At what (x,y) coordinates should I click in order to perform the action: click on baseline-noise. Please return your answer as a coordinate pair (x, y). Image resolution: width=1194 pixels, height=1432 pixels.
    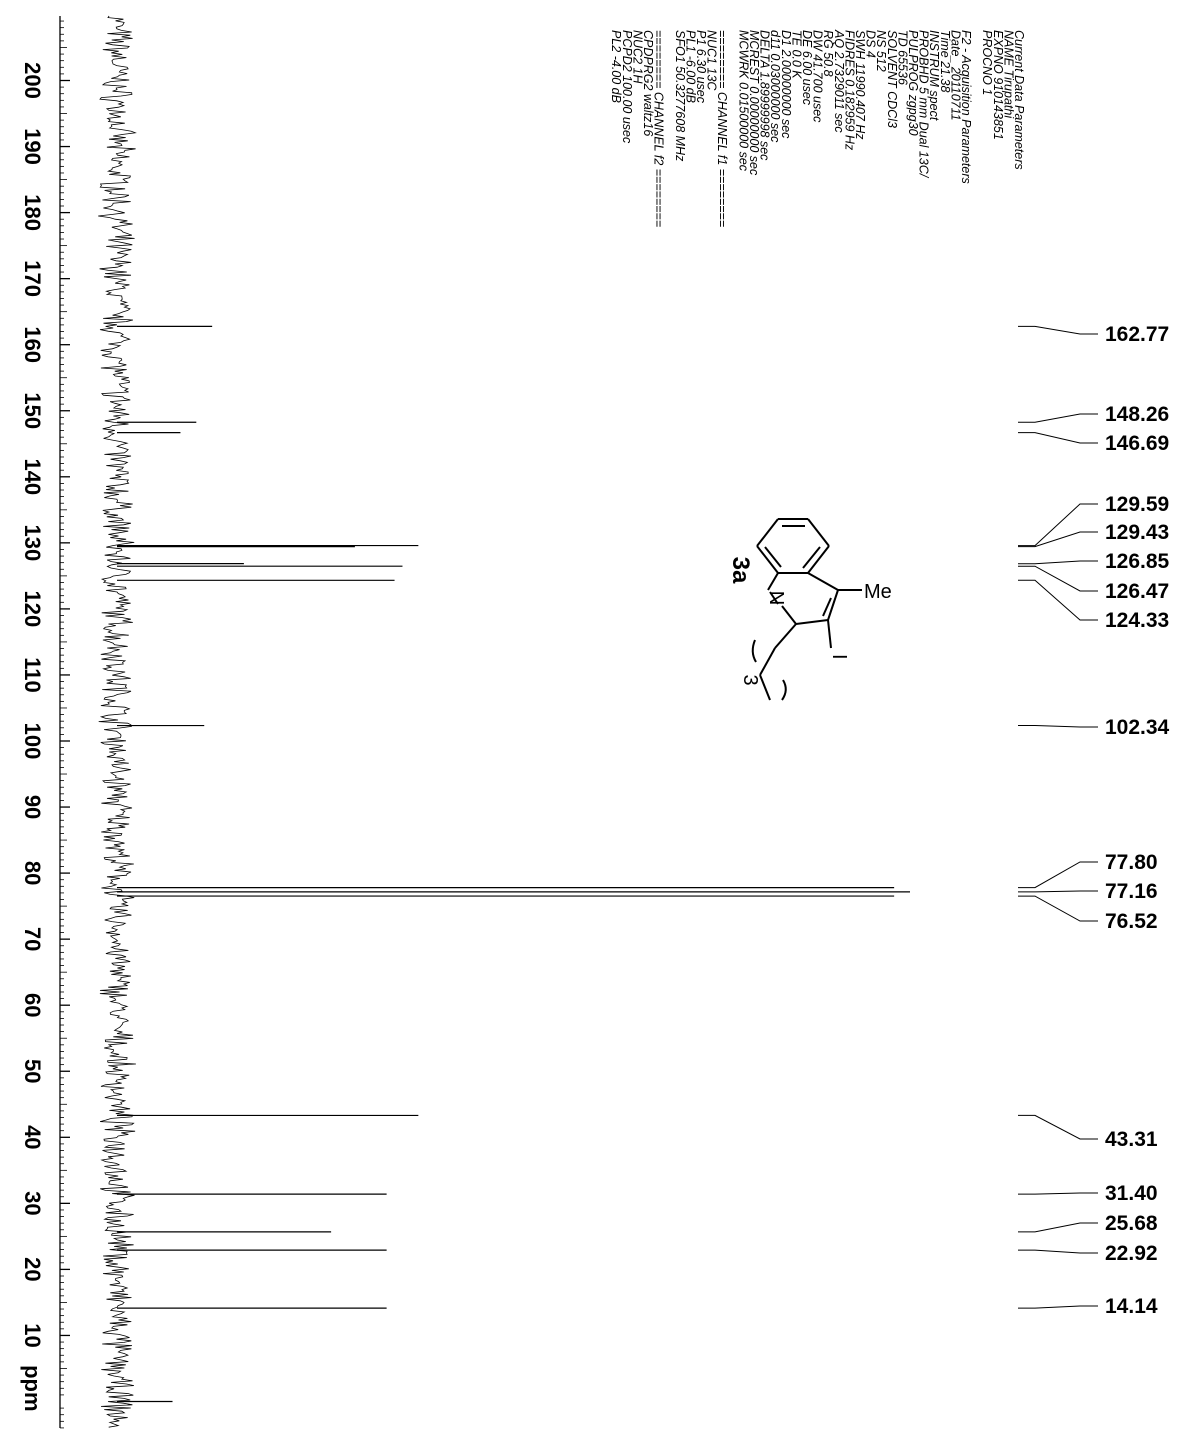
    Looking at the image, I should click on (117, 721).